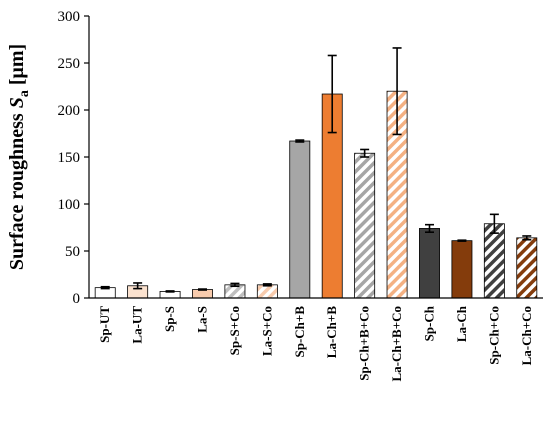  Describe the element at coordinates (331, 332) in the screenshot. I see `x-tick-label: La-Ch+B` at that location.